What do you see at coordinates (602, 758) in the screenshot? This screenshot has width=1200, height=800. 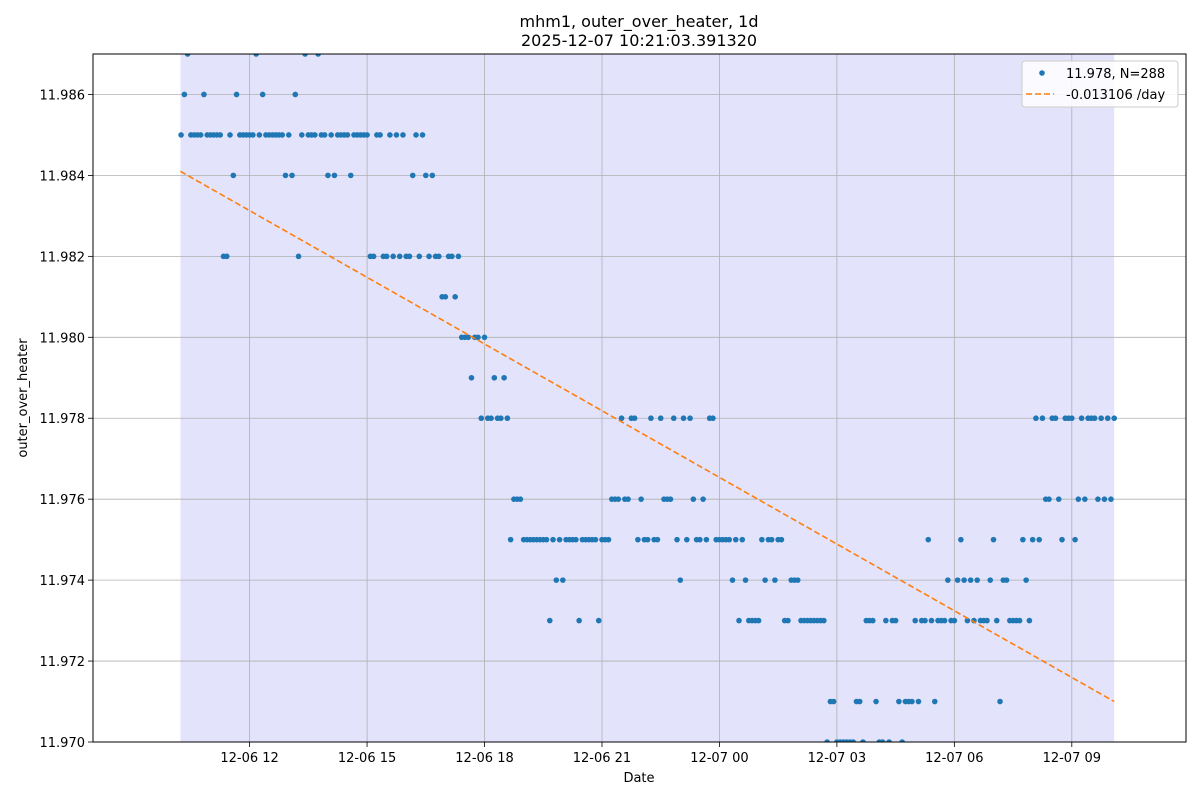 I see `x-tick-label: 12-06 21` at bounding box center [602, 758].